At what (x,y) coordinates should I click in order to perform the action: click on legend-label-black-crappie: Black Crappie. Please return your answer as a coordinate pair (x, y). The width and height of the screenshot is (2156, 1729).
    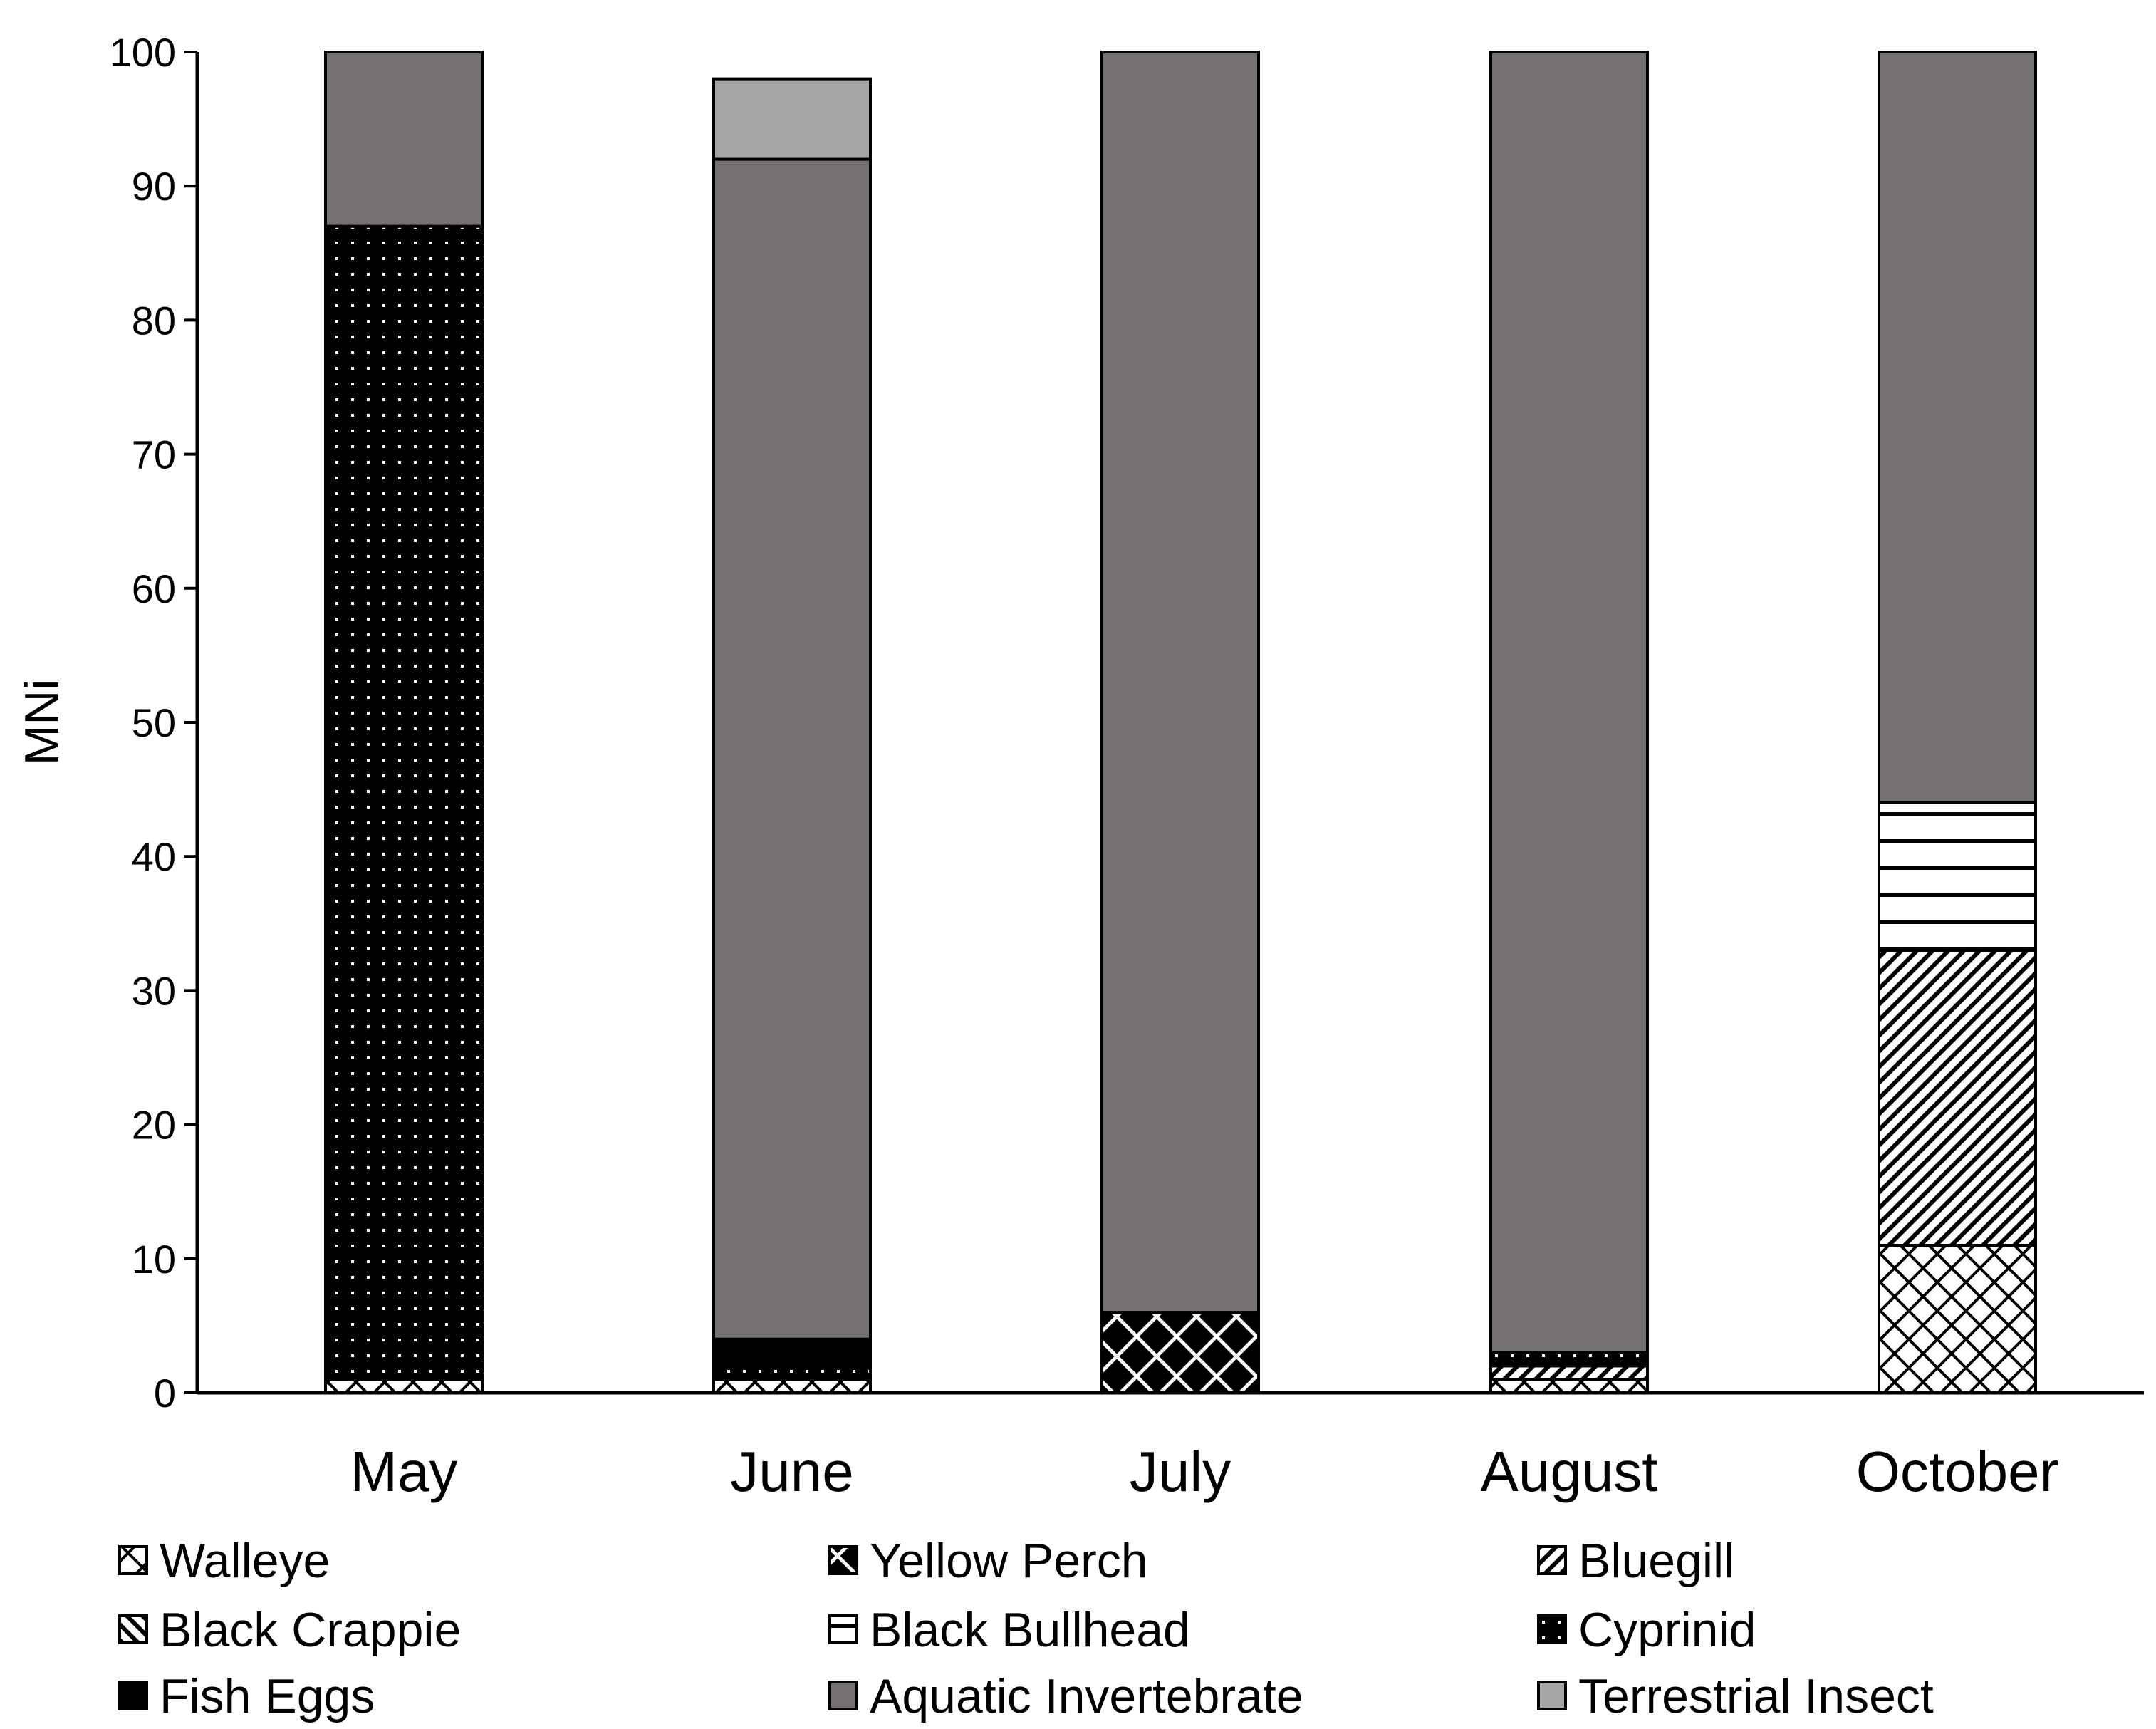
    Looking at the image, I should click on (310, 1630).